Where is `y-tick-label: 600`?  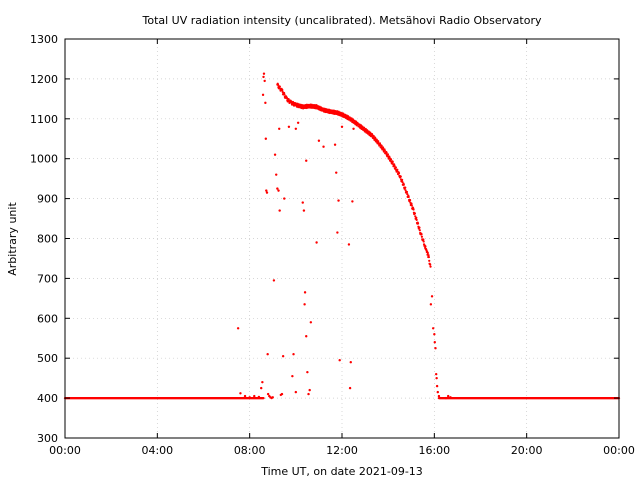 y-tick-label: 600 is located at coordinates (47, 318).